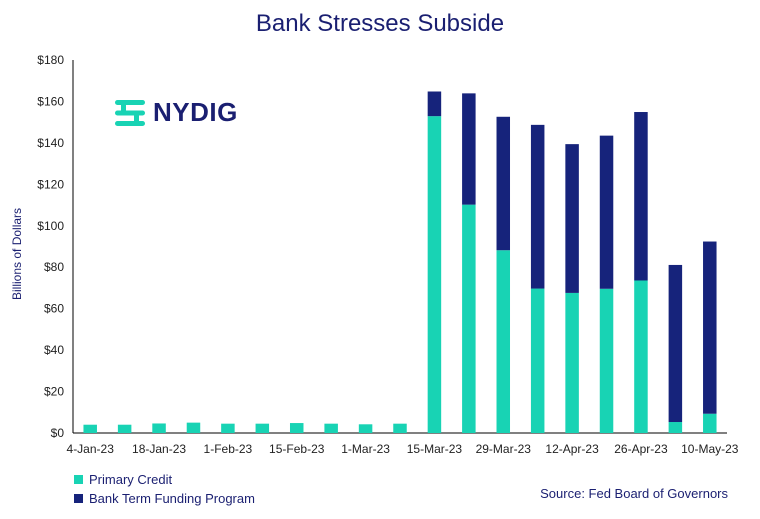  Describe the element at coordinates (504, 449) in the screenshot. I see `x-tick-label: 29-Mar-23` at that location.